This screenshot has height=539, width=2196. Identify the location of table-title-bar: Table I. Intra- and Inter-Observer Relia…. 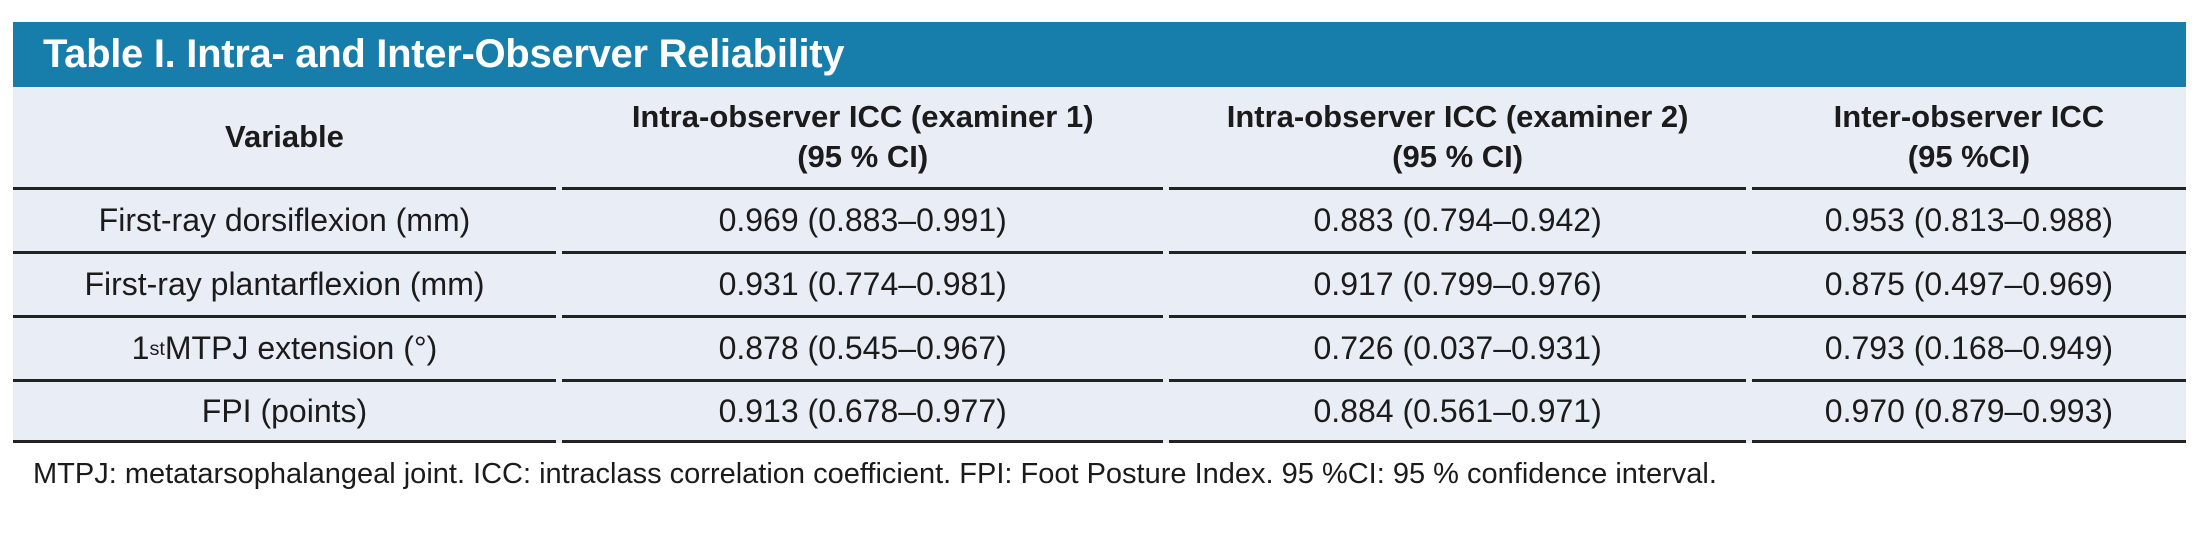
(1099, 54).